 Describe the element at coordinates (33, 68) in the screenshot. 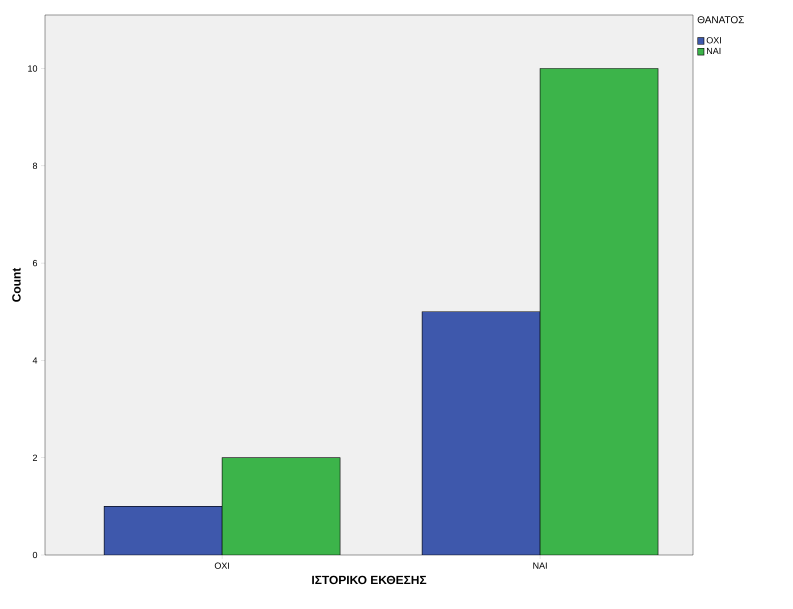

I see `y-tick-label: 10` at that location.